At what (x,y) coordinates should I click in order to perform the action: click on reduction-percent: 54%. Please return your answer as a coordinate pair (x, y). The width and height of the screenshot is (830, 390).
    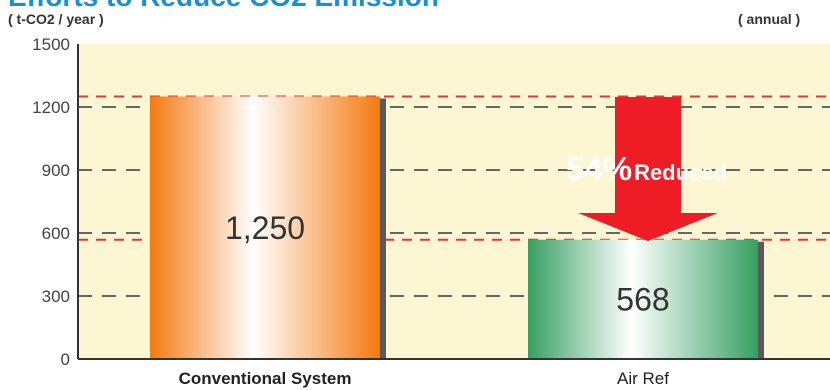
    Looking at the image, I should click on (599, 168).